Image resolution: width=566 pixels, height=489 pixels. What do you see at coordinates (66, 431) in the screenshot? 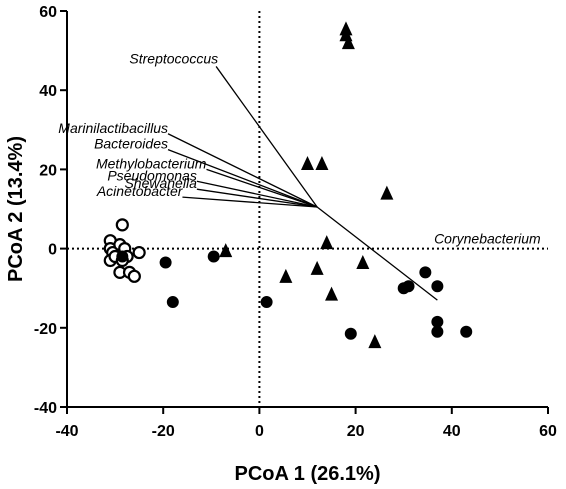
I see `x-tick-label: -40` at bounding box center [66, 431].